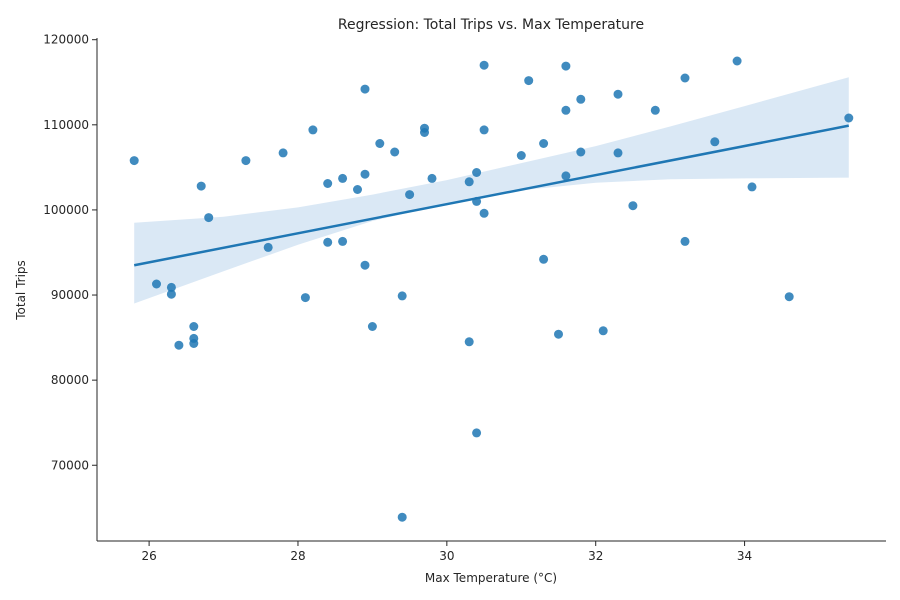 The height and width of the screenshot is (600, 900). Describe the element at coordinates (595, 556) in the screenshot. I see `x-tick-label: 32` at that location.